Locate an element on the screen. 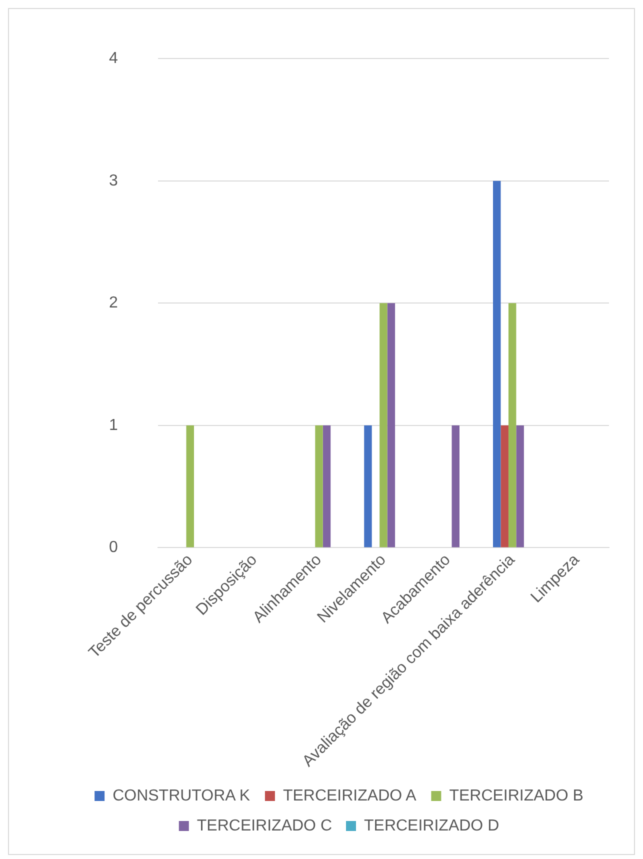  y-tick-label: 4 is located at coordinates (113, 59).